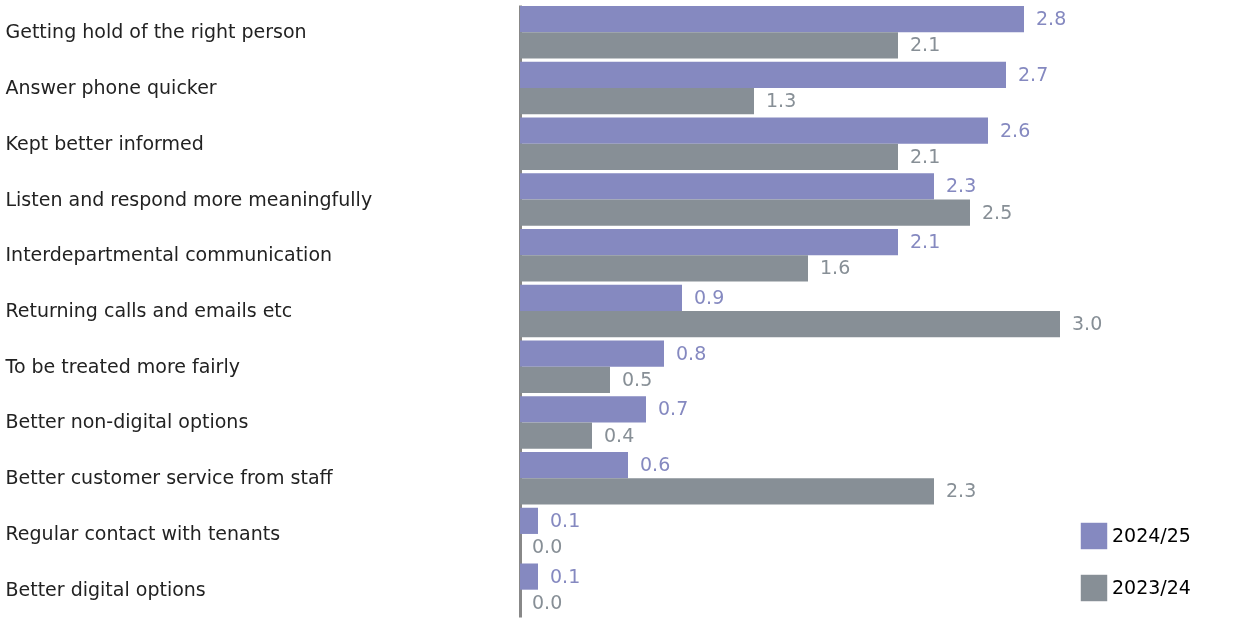 The image size is (1256, 637). Describe the element at coordinates (673, 408) in the screenshot. I see `data-label: 0.7` at that location.